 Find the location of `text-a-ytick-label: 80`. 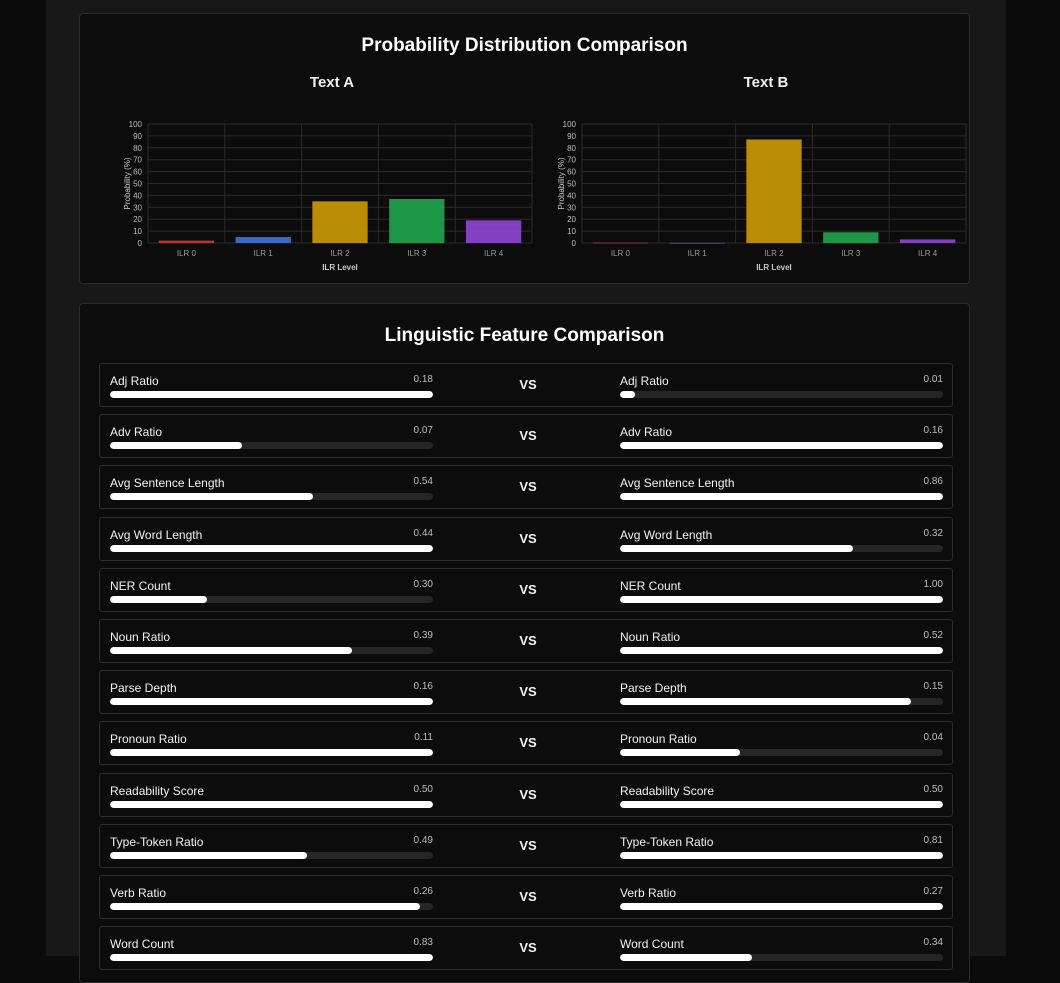

text-a-ytick-label: 80 is located at coordinates (137, 148).